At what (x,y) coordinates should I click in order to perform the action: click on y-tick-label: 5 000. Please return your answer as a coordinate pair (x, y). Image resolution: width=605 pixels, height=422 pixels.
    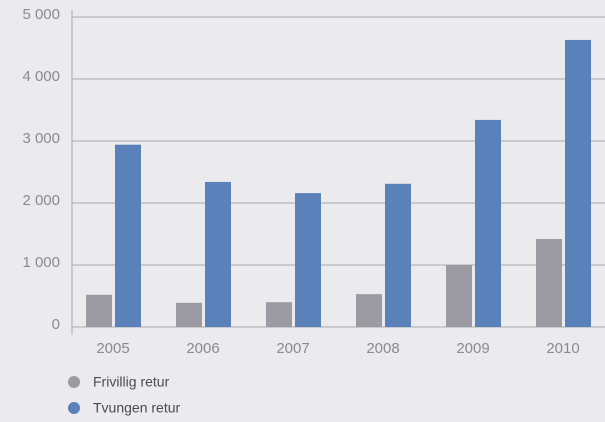
    Looking at the image, I should click on (41, 14).